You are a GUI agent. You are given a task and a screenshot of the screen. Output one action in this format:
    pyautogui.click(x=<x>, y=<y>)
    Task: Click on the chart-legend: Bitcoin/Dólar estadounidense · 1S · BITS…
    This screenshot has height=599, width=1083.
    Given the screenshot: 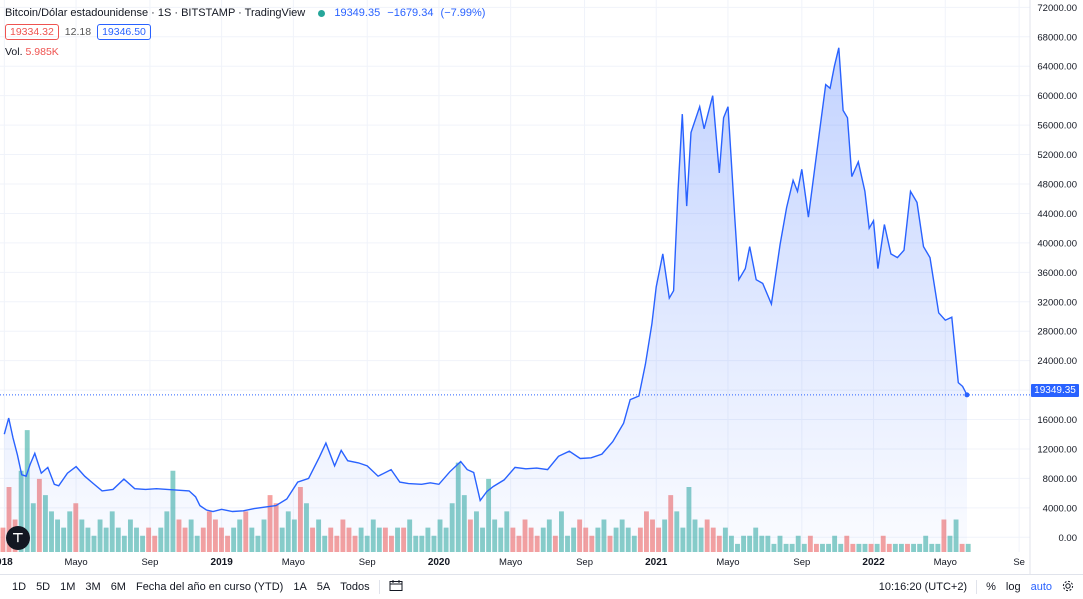 What is the action you would take?
    pyautogui.click(x=247, y=13)
    